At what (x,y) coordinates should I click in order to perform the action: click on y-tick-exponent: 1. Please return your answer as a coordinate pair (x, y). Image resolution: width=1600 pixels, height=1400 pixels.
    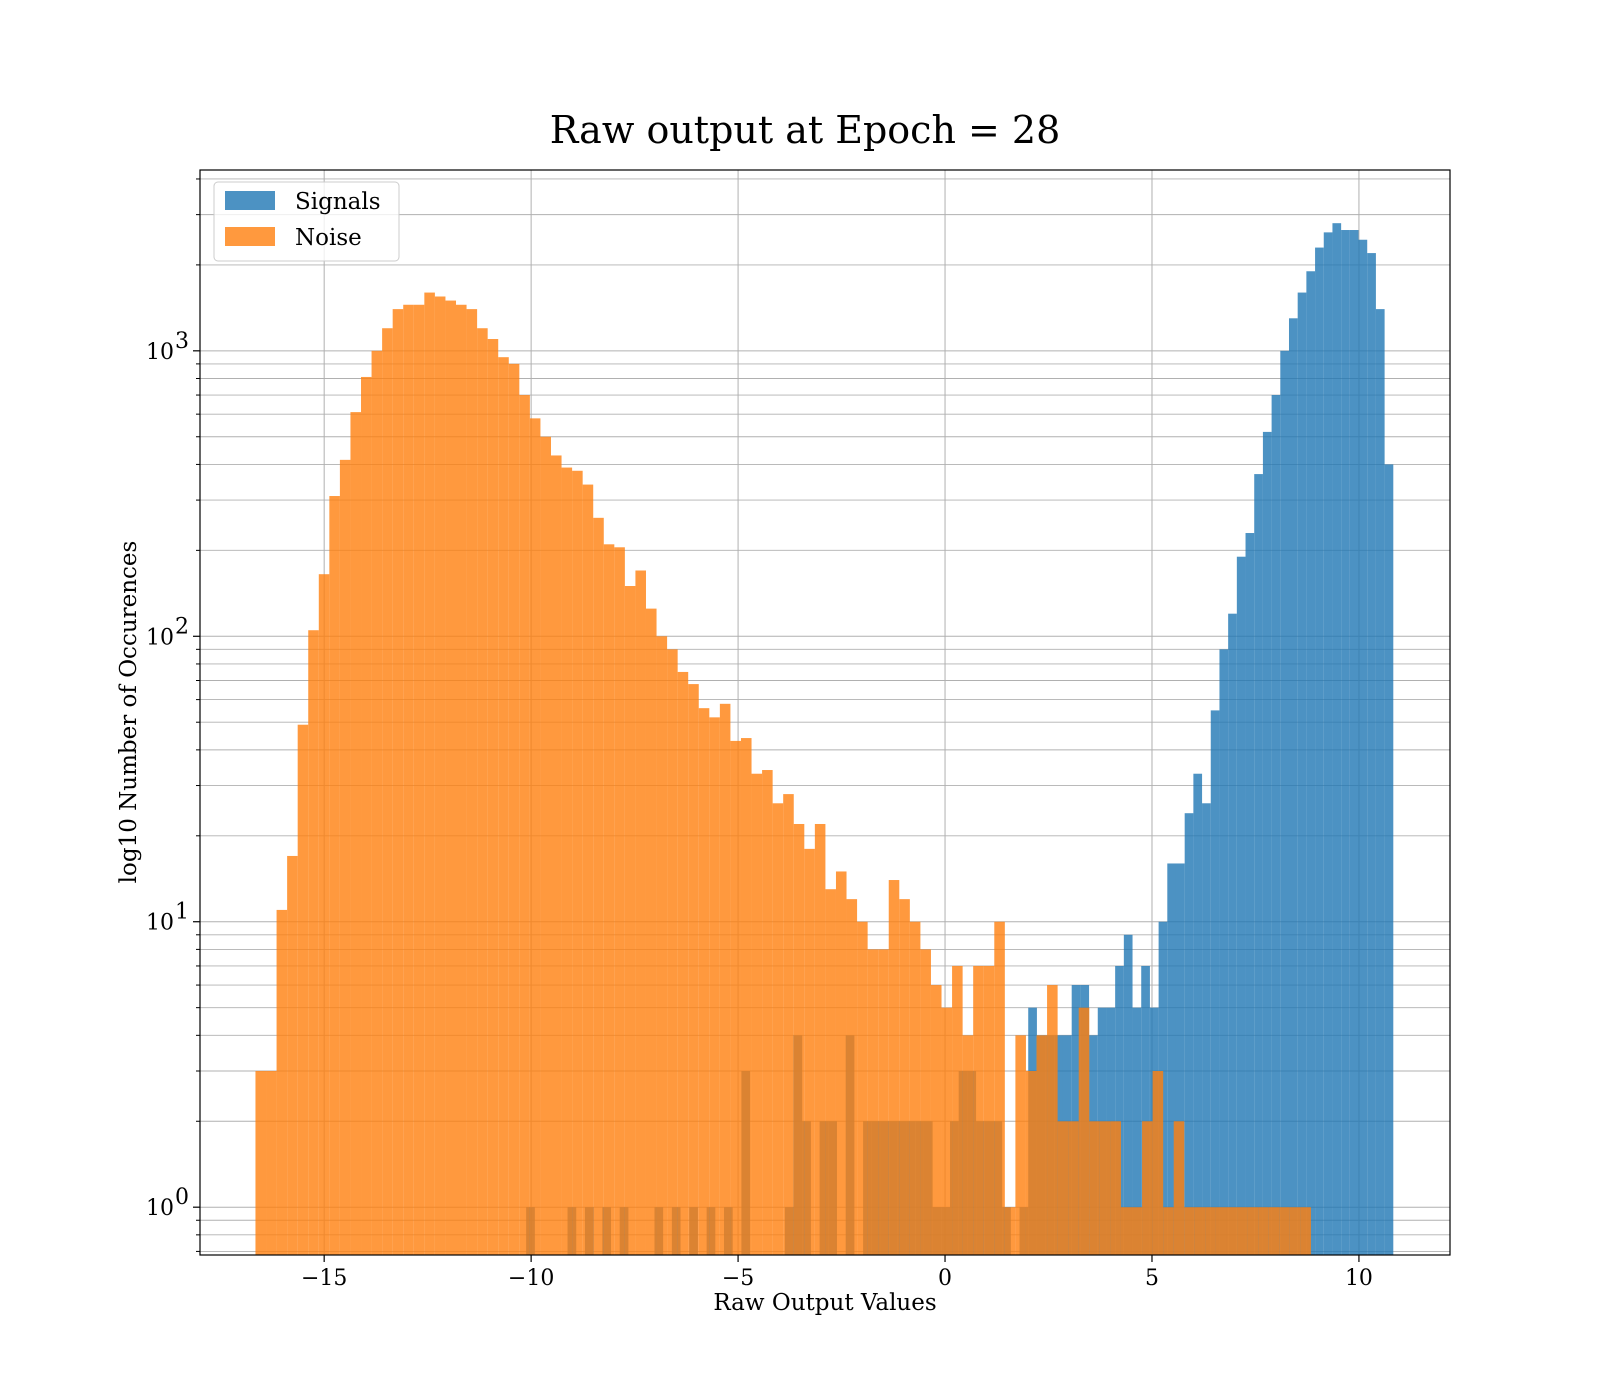
    Looking at the image, I should click on (182, 912).